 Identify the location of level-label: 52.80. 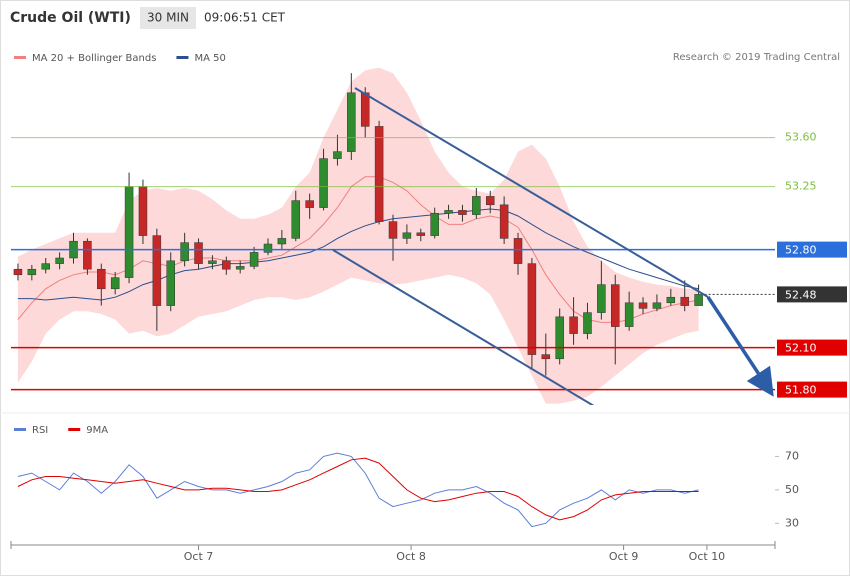
(801, 250).